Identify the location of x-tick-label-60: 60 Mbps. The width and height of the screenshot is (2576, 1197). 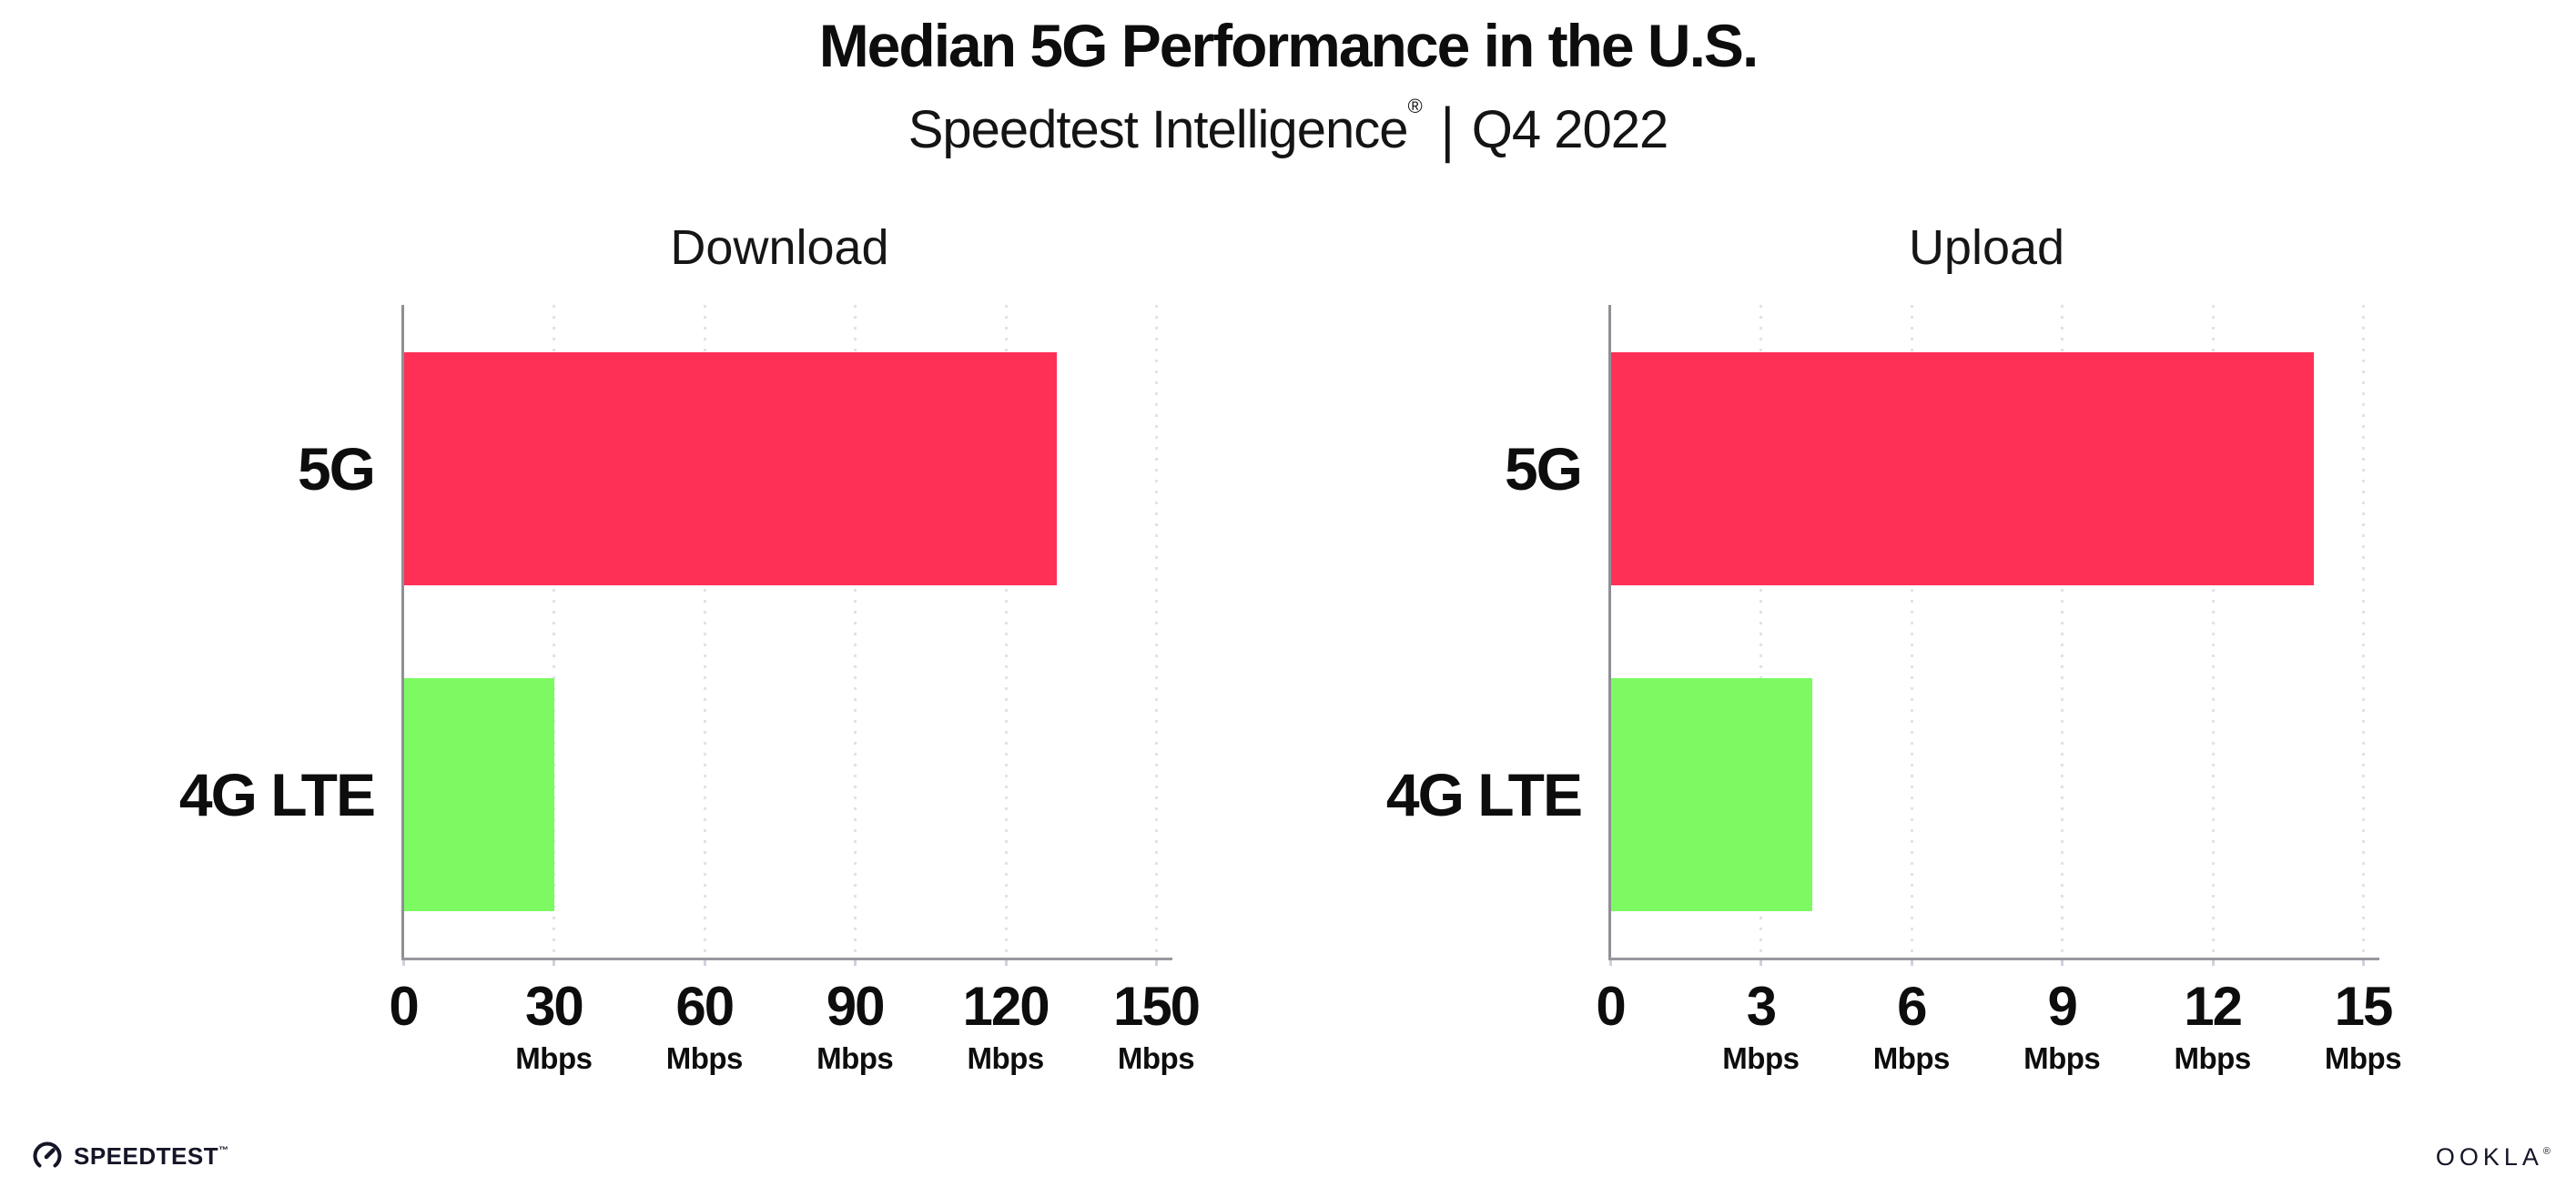
(704, 1025).